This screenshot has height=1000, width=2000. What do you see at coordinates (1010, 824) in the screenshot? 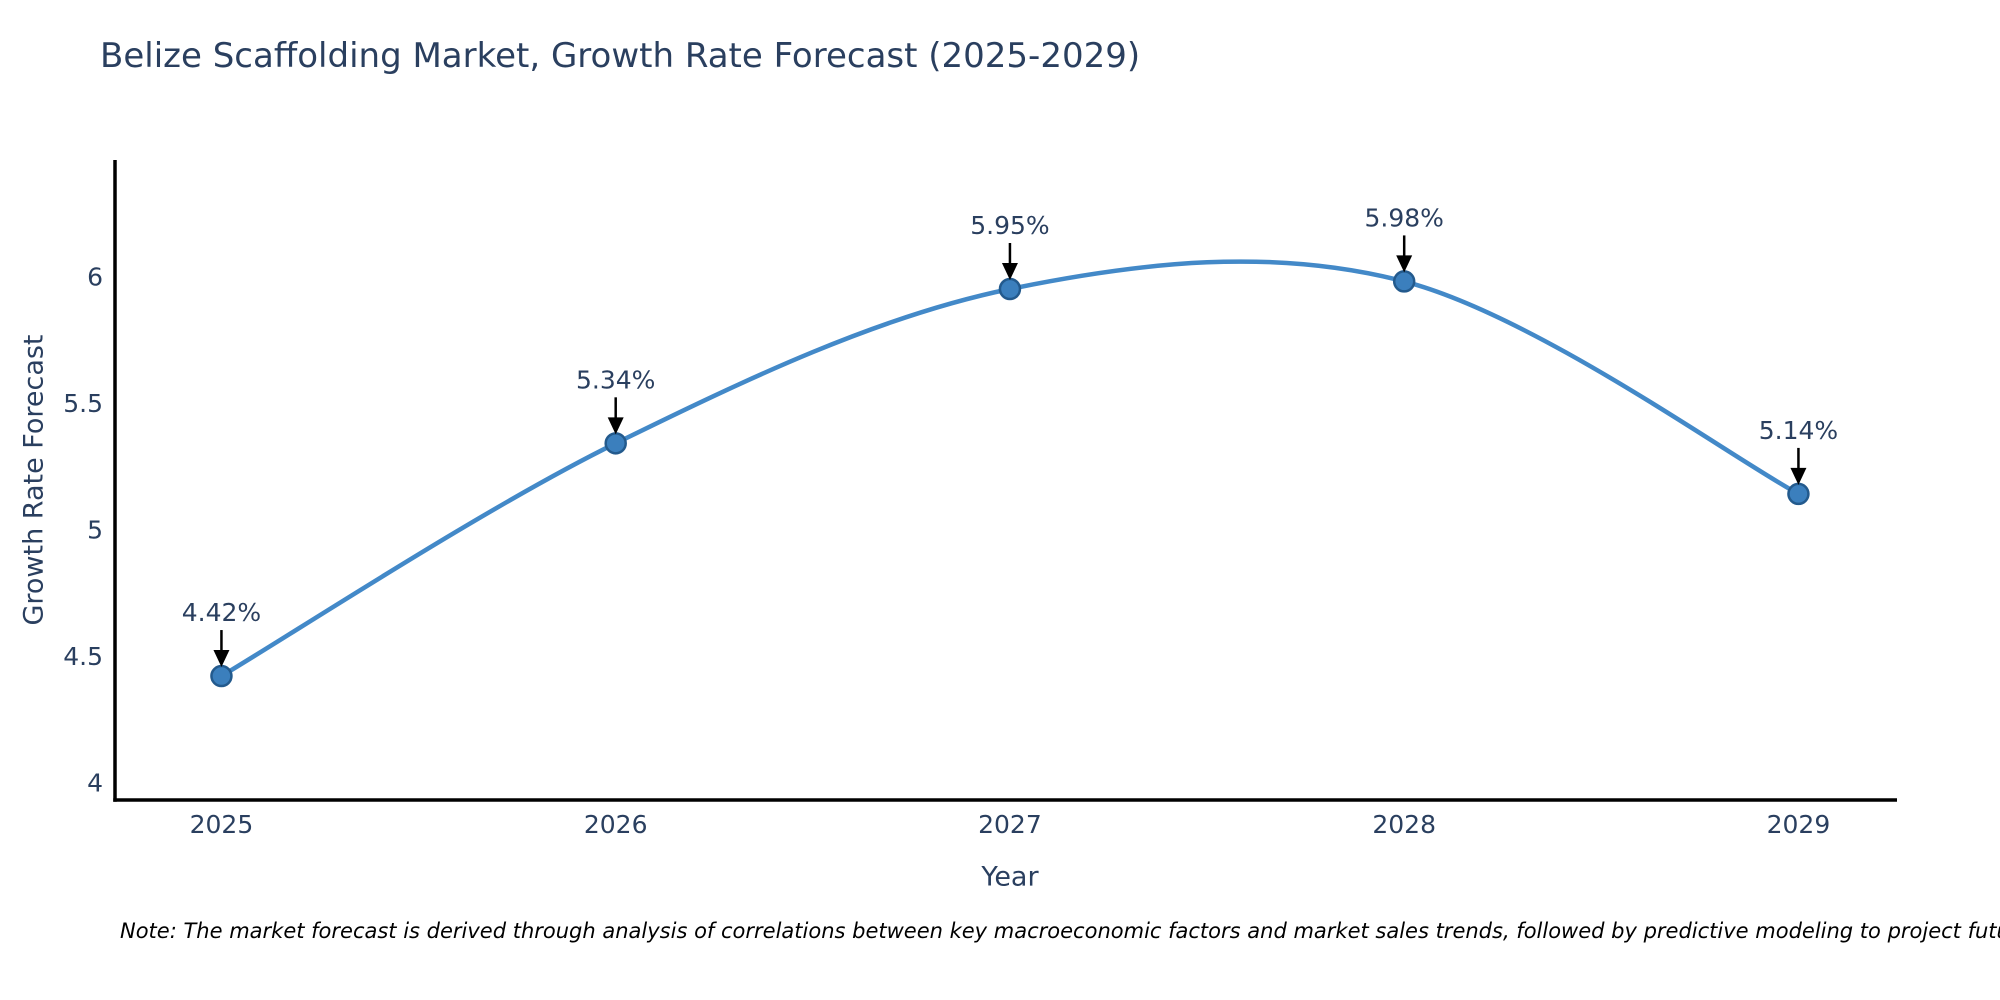
I see `x-tick-label: 2027` at bounding box center [1010, 824].